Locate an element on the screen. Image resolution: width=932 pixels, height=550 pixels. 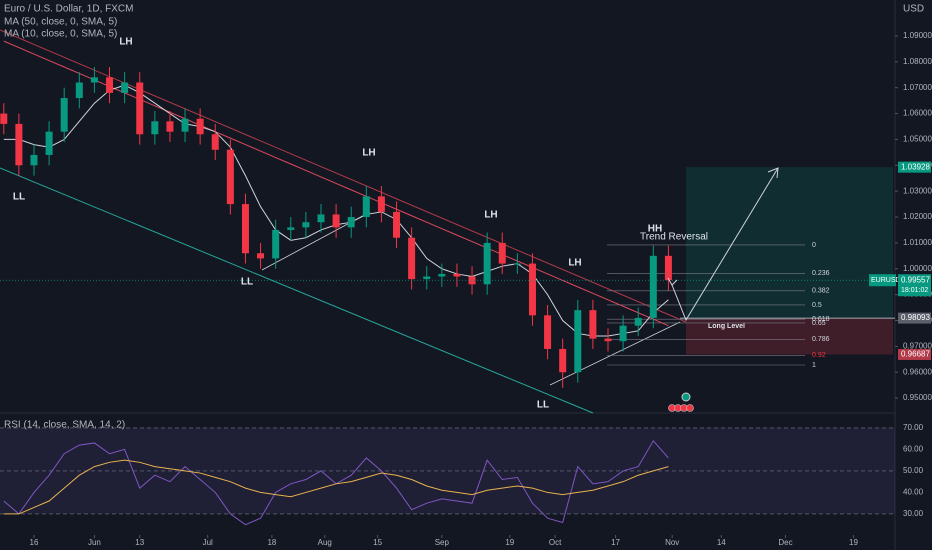
price-tag-label: 0.96687 is located at coordinates (915, 354).